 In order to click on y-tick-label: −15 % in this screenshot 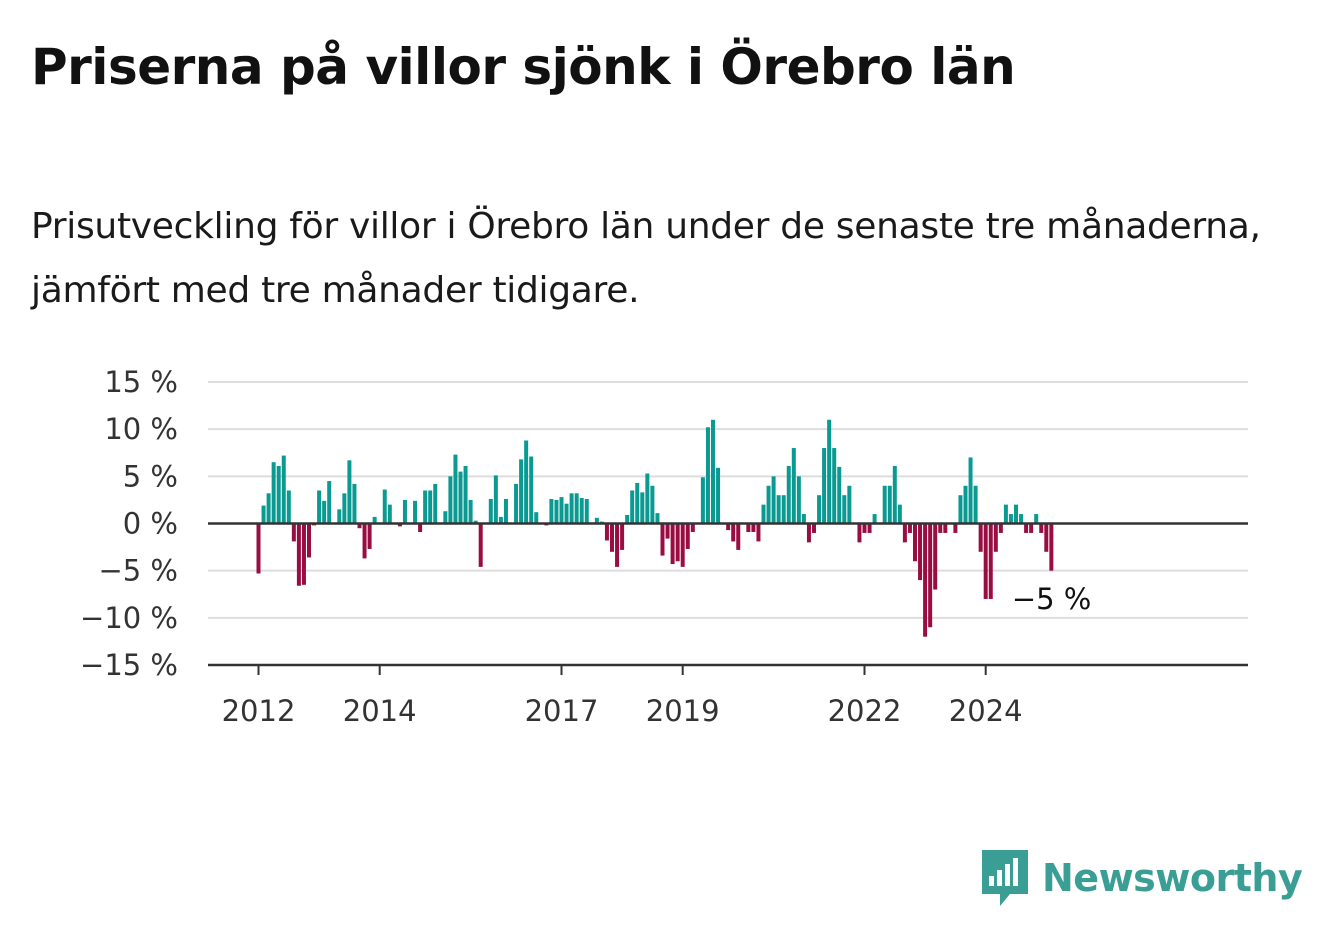, I will do `click(129, 665)`.